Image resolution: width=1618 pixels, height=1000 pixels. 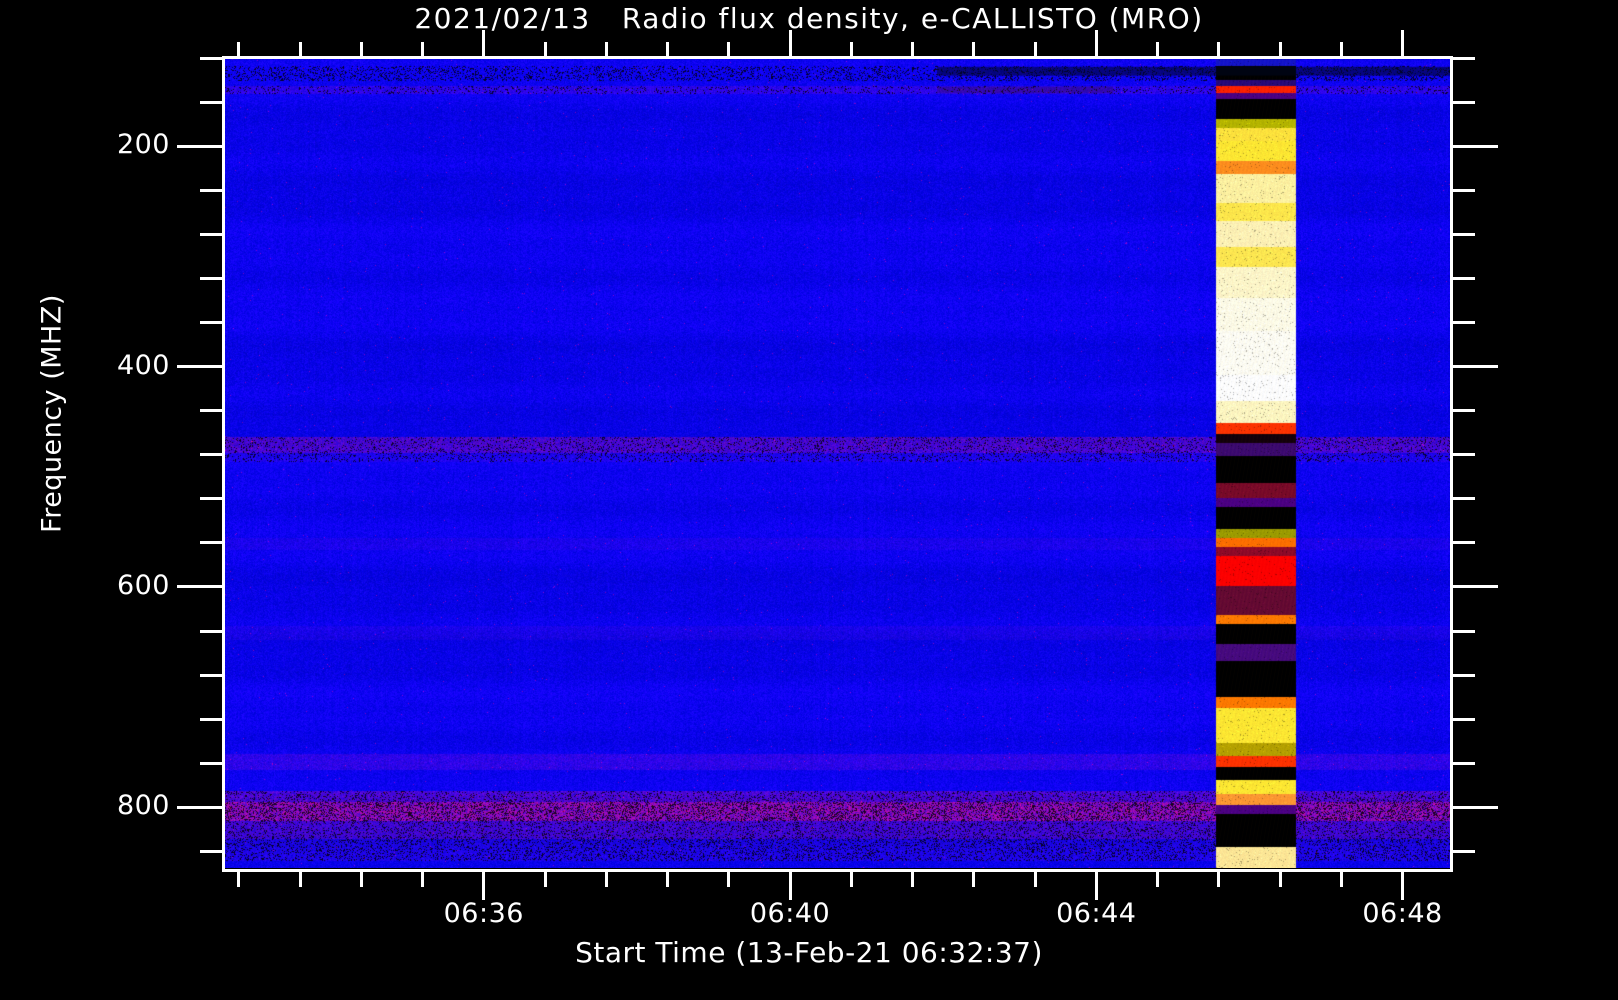 What do you see at coordinates (143, 365) in the screenshot?
I see `y-tick-label: 400` at bounding box center [143, 365].